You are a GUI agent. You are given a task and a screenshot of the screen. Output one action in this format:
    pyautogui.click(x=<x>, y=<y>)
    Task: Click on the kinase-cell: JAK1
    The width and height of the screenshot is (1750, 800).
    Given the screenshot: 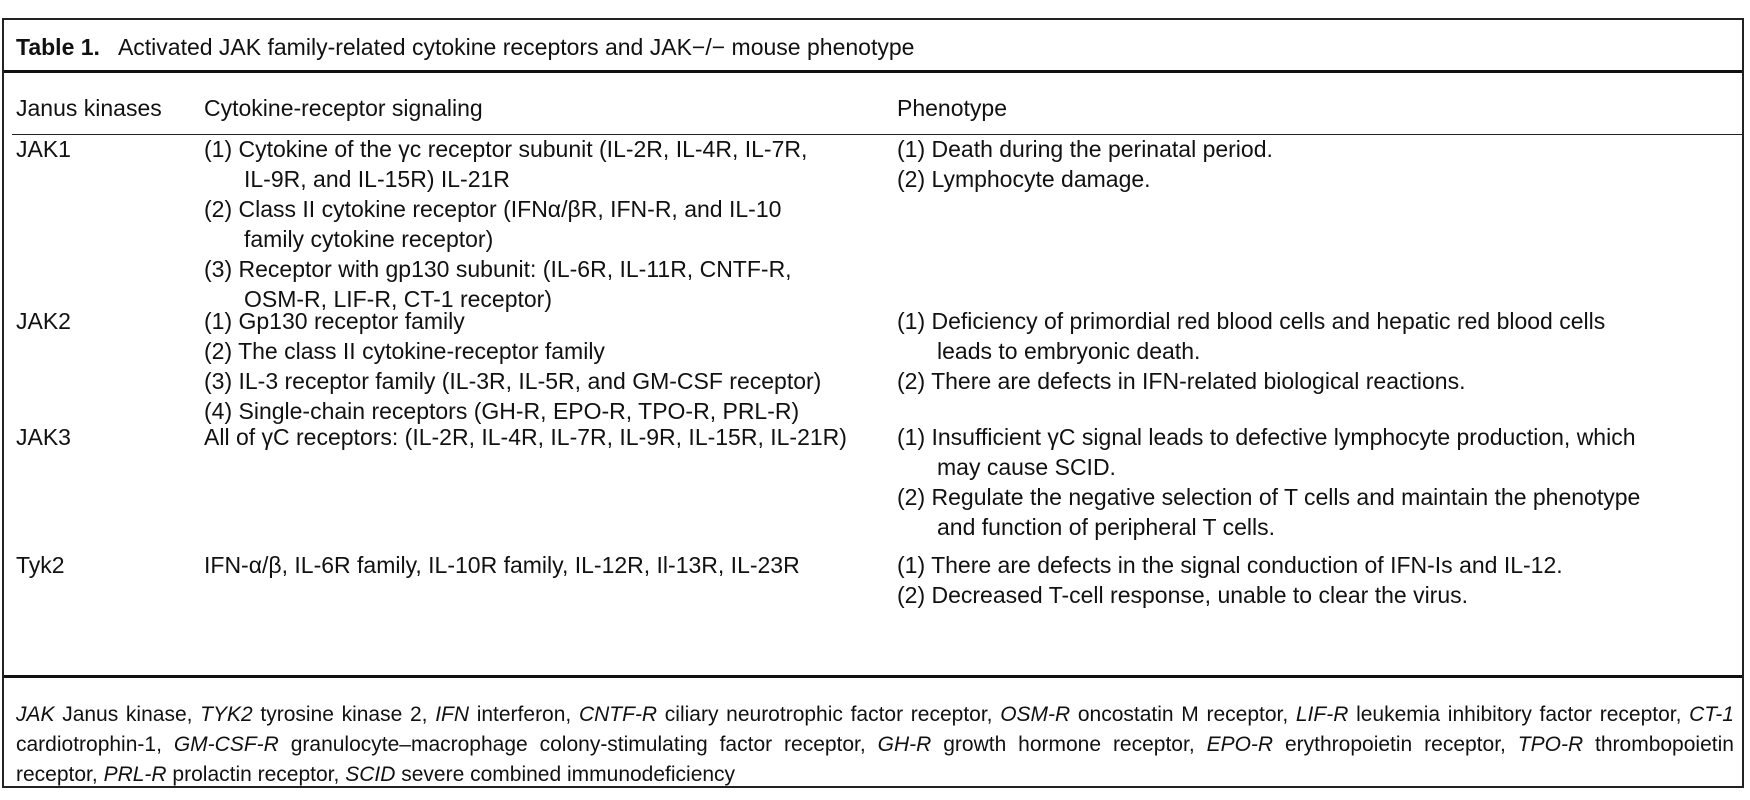 What is the action you would take?
    pyautogui.click(x=43, y=149)
    